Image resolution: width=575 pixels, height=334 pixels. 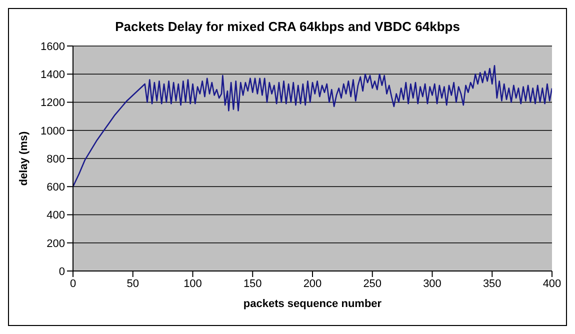 I want to click on y-tick-label: 1600, so click(x=52, y=46).